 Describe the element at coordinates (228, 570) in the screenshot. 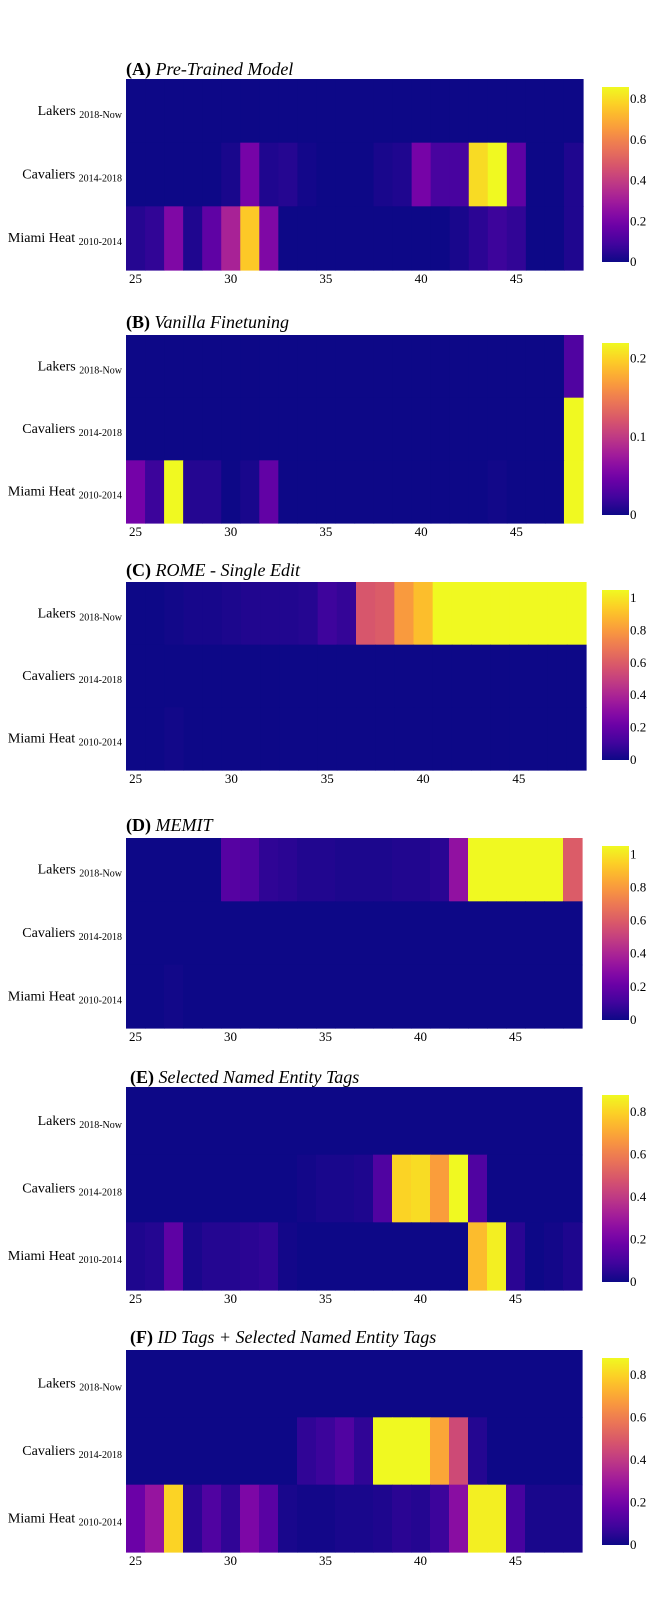

I see `panel-title-text: ROME - Single Edit` at that location.